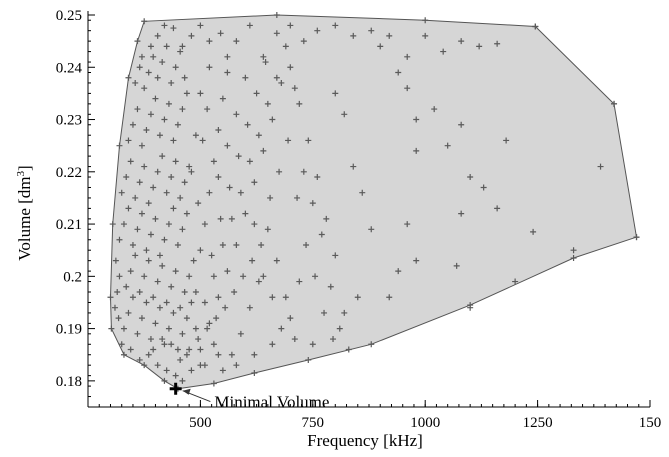  What do you see at coordinates (69, 330) in the screenshot?
I see `y-tick-label: 0.19` at bounding box center [69, 330].